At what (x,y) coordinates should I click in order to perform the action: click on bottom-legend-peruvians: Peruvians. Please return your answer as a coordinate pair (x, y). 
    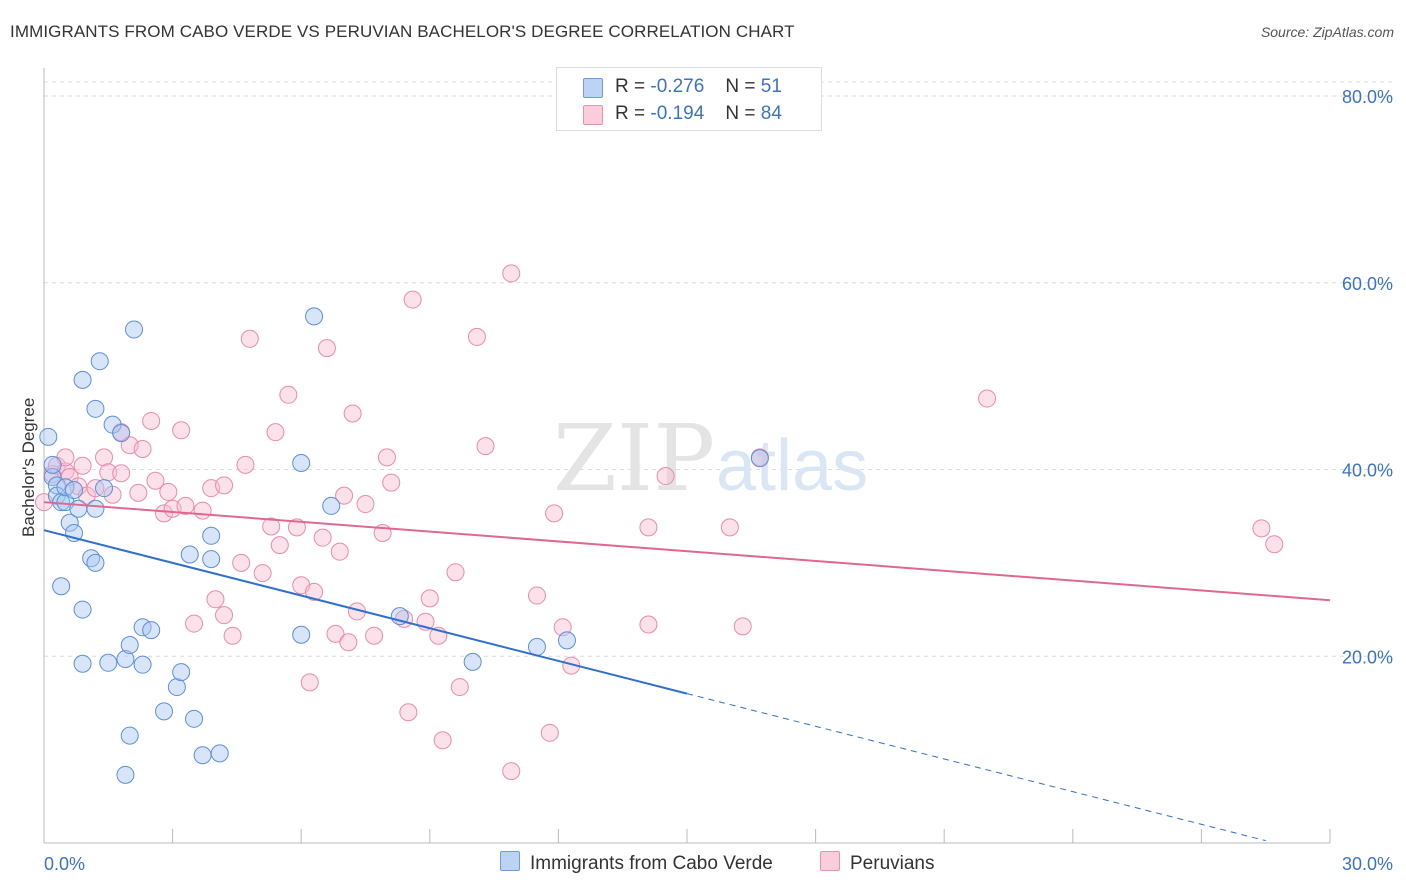
    Looking at the image, I should click on (877, 864).